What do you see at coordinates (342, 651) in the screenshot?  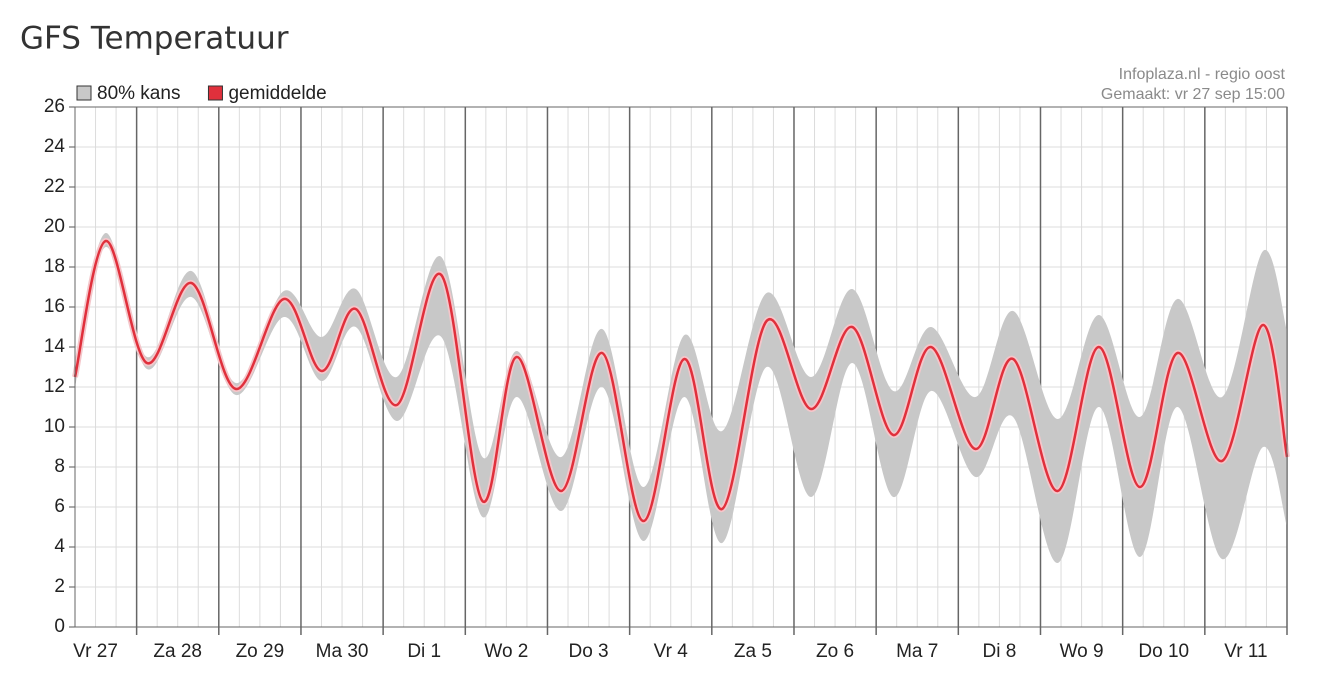 I see `x-tick-label: Ma 30` at bounding box center [342, 651].